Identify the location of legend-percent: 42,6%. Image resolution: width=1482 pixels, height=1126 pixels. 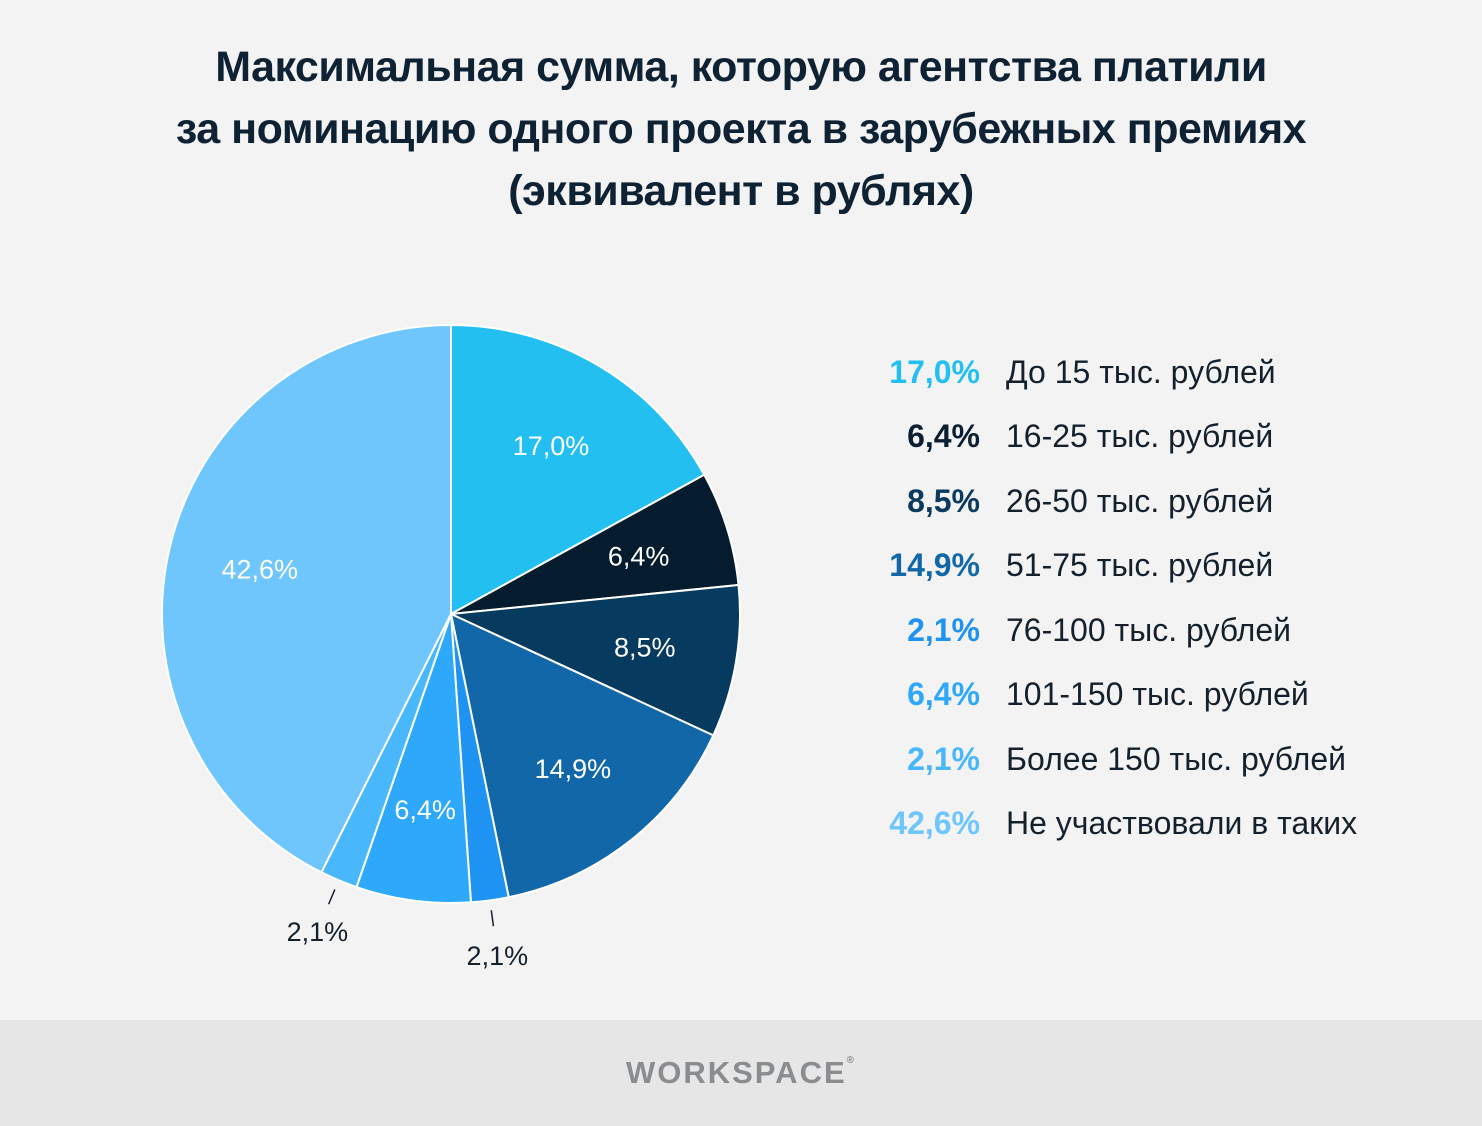
(934, 823).